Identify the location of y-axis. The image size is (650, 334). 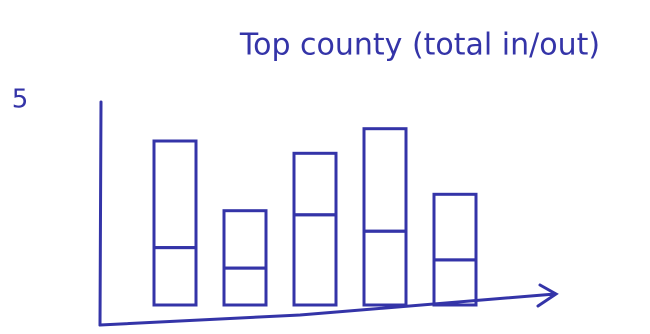
(100, 213).